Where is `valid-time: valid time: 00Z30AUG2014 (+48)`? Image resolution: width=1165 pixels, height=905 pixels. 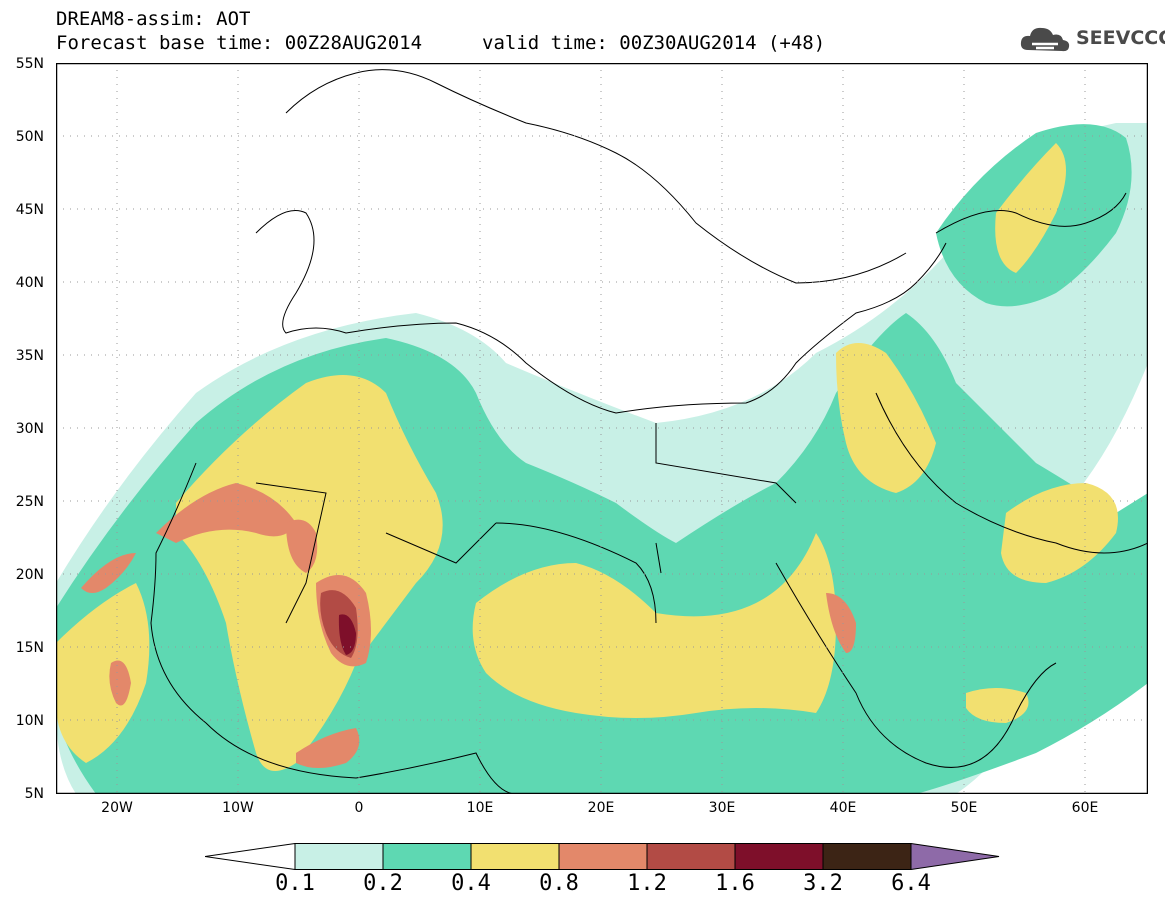 valid-time: valid time: 00Z30AUG2014 (+48) is located at coordinates (654, 43).